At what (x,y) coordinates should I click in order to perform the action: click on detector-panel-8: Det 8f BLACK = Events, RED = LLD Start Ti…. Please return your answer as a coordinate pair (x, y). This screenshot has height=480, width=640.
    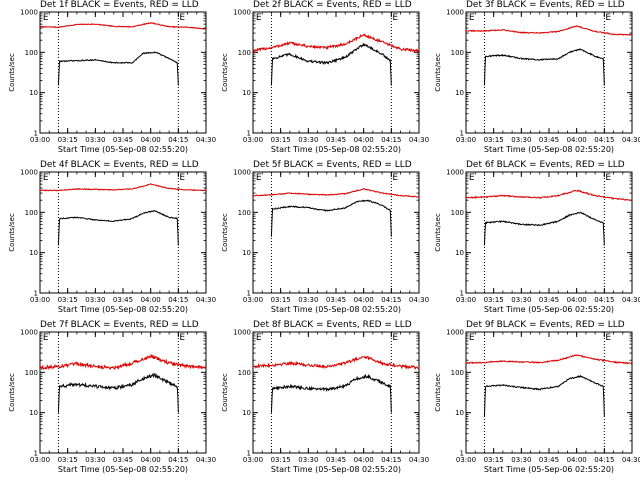
    Looking at the image, I should click on (321, 400).